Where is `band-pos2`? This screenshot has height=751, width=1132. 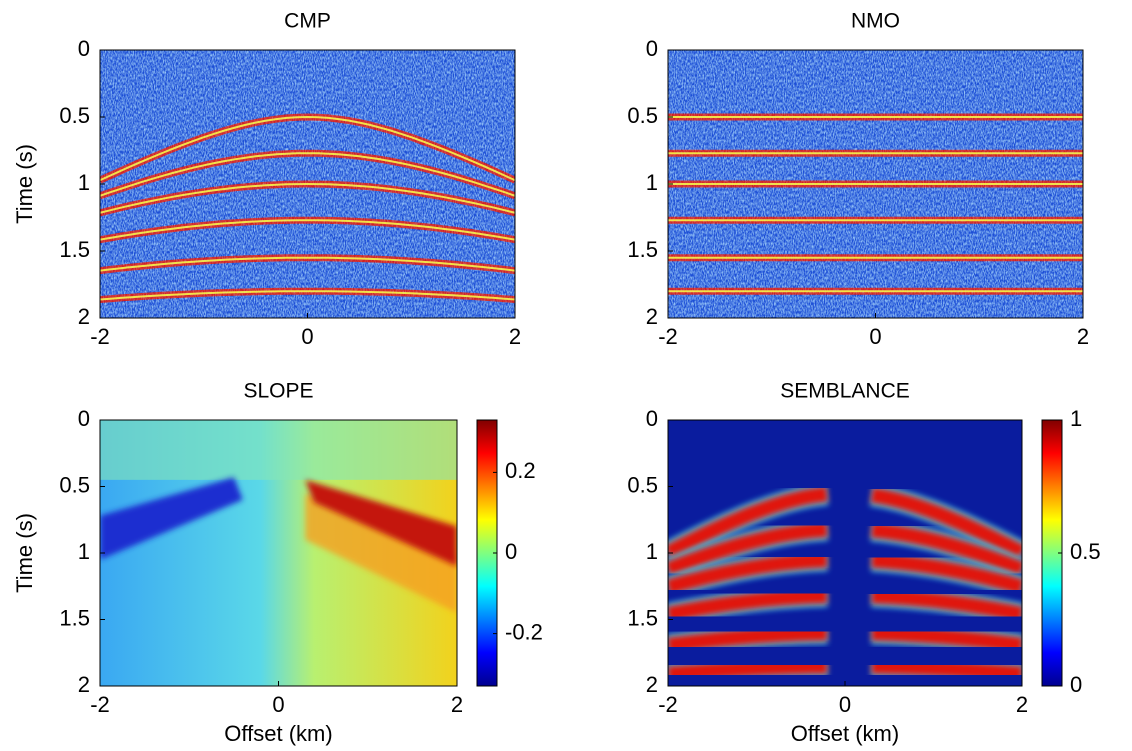
band-pos2 is located at coordinates (381, 553).